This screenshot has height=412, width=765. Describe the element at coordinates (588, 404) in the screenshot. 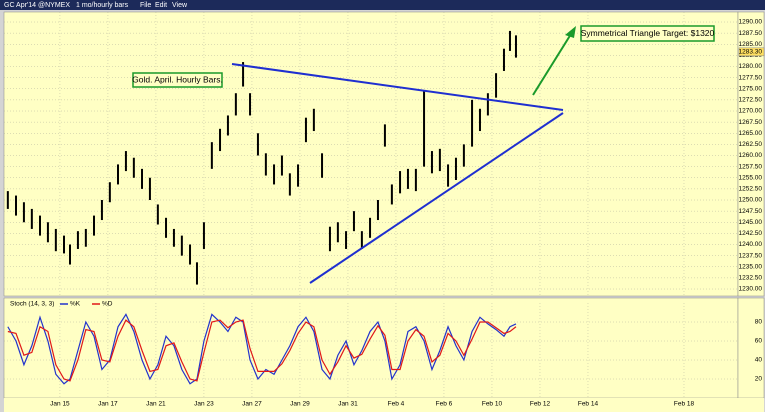

I see `x-tick-label: Feb 14` at that location.